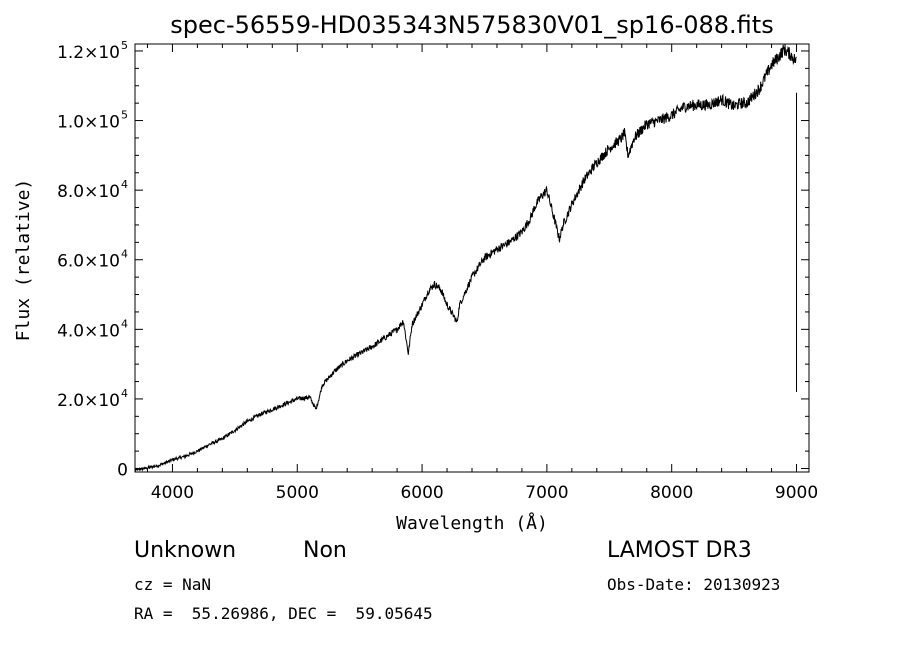 The image size is (900, 649). Describe the element at coordinates (88, 262) in the screenshot. I see `y-tick-label: 6.0×10` at that location.